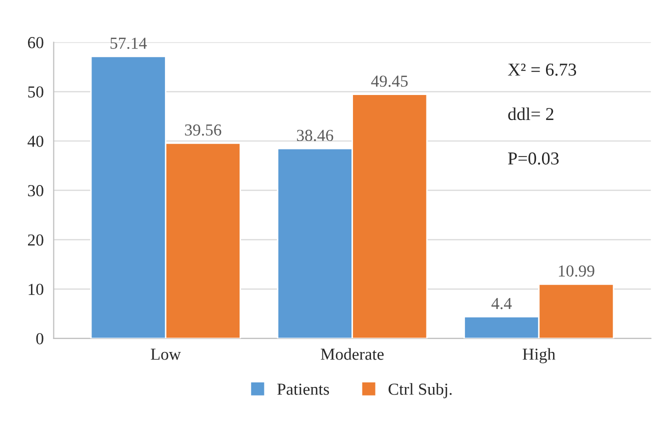  What do you see at coordinates (203, 130) in the screenshot?
I see `data-label: 39.56` at bounding box center [203, 130].